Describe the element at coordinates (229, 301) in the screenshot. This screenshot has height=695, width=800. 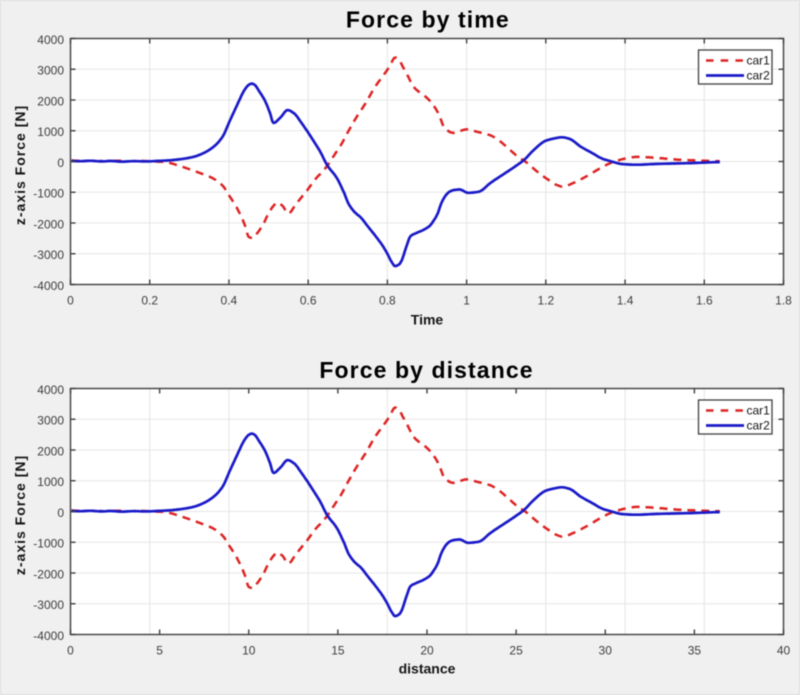
I see `svg-text: 0.4` at that location.